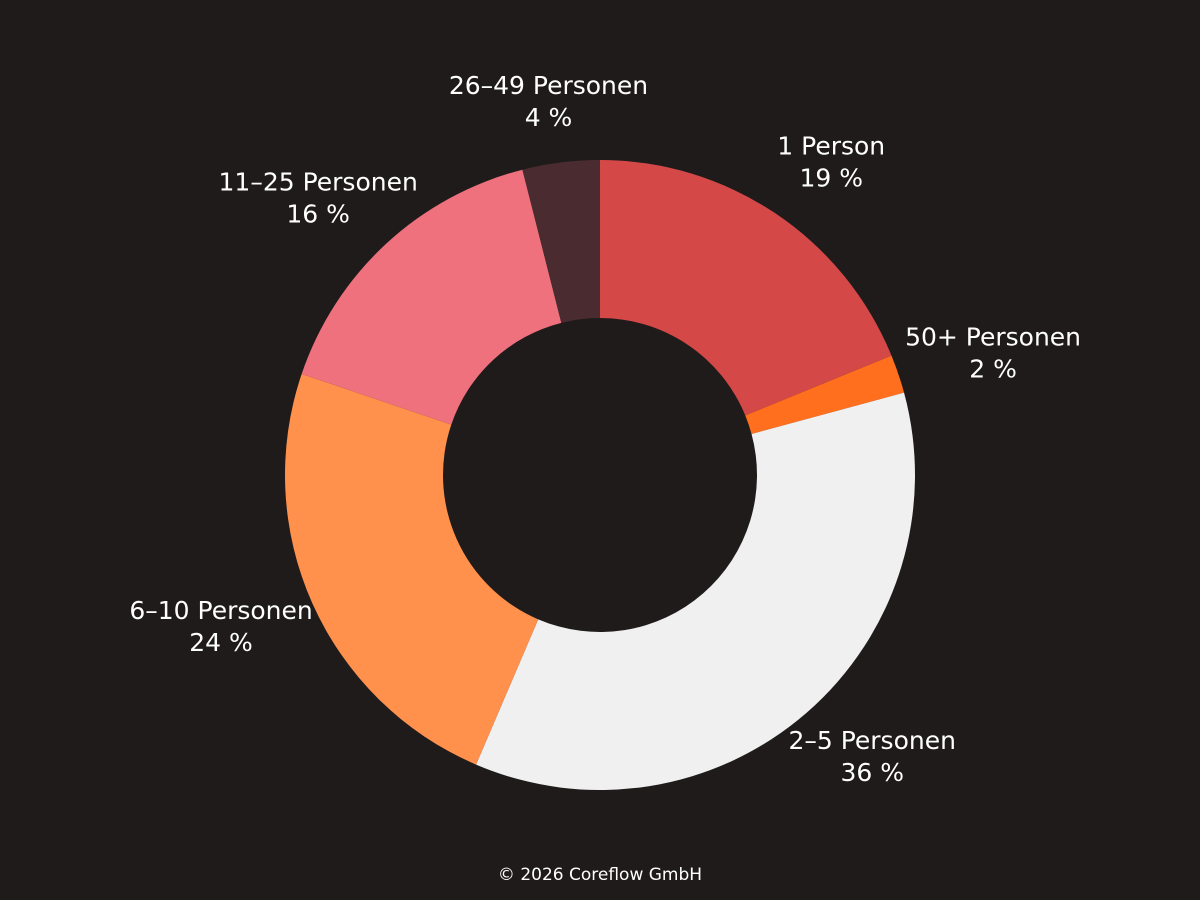 The image size is (1200, 900). What do you see at coordinates (993, 369) in the screenshot?
I see `slice-value-label: 2 %` at bounding box center [993, 369].